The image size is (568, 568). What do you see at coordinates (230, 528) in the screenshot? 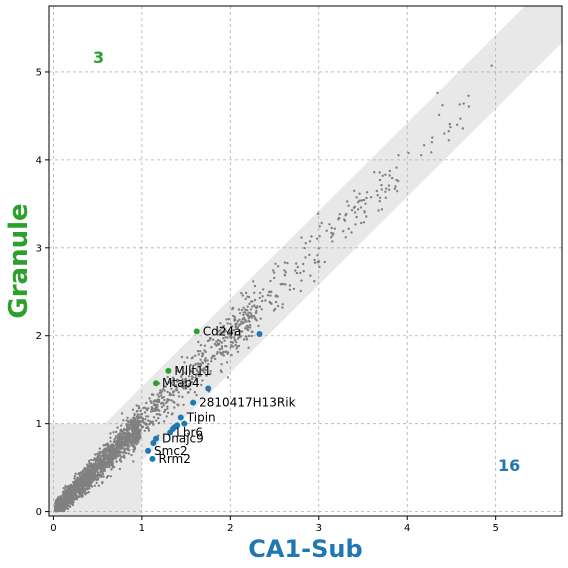
I see `x-tick-label: 2` at bounding box center [230, 528].